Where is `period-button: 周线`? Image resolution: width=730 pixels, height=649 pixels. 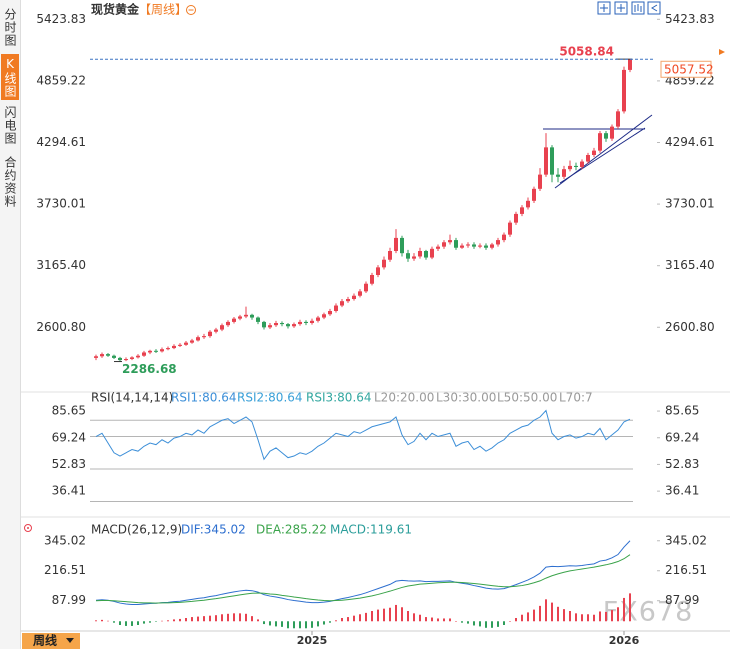
period-button: 周线 is located at coordinates (51, 641).